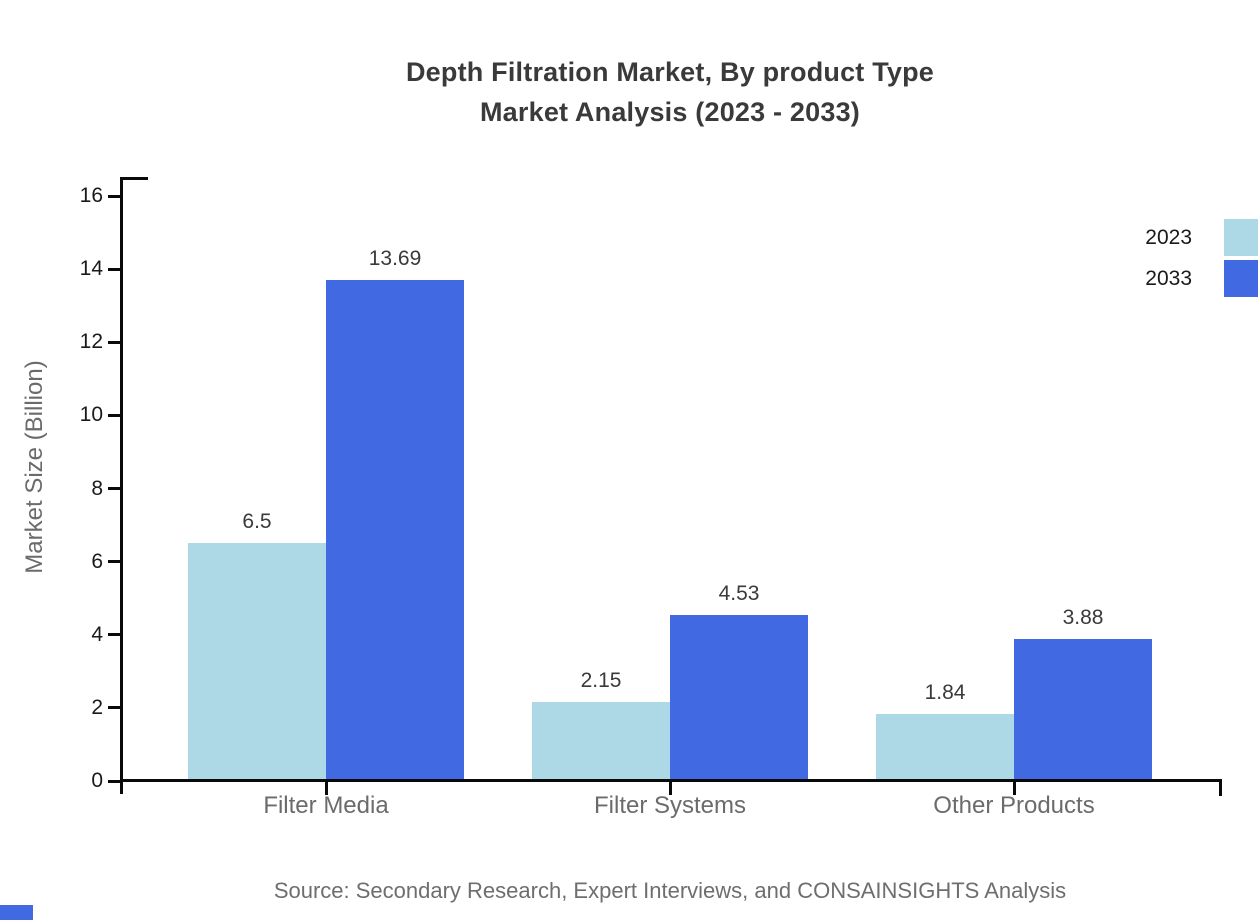 Image resolution: width=1260 pixels, height=920 pixels. I want to click on bar-2033-filter-systems, so click(739, 698).